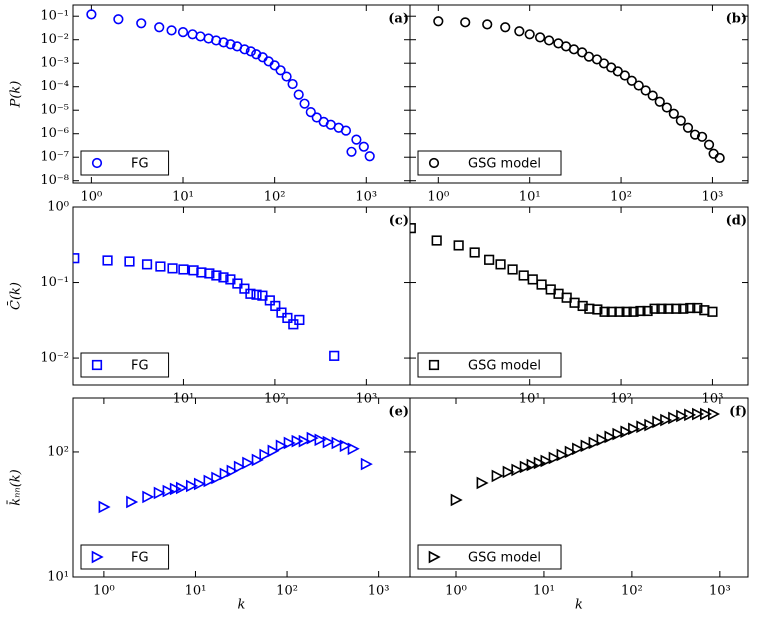  What do you see at coordinates (399, 221) in the screenshot?
I see `panel-label: (c)` at bounding box center [399, 221].